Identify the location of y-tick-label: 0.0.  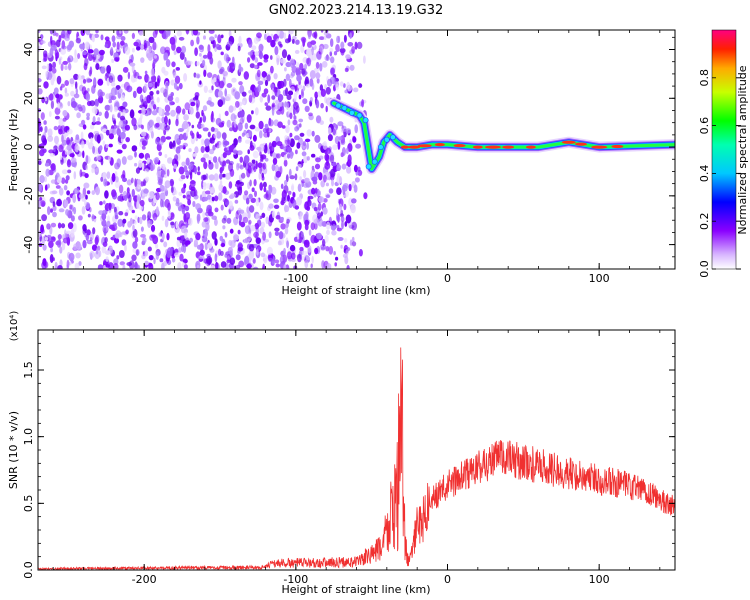
(28, 570).